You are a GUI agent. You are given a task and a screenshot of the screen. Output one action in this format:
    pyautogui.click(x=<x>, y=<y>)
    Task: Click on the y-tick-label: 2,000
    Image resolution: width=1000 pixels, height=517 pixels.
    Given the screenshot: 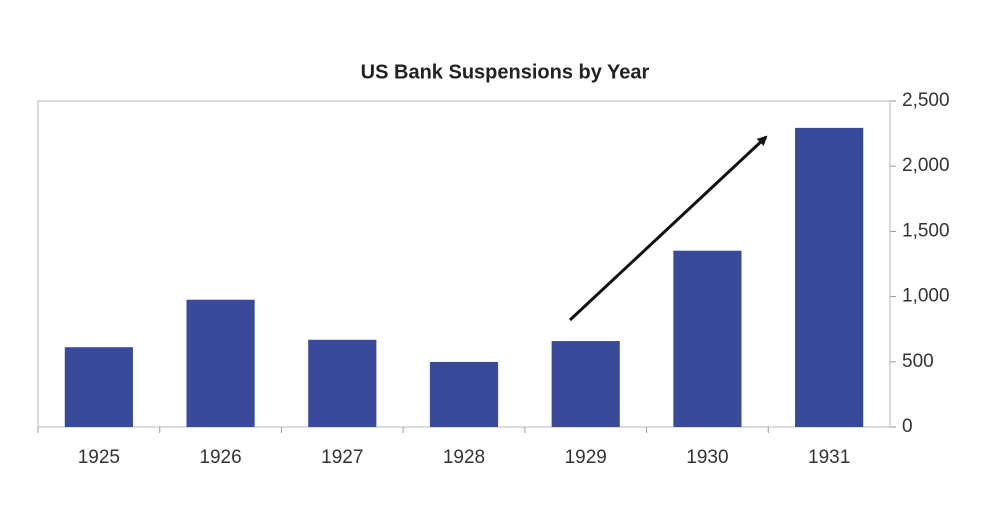 What is the action you would take?
    pyautogui.click(x=926, y=165)
    